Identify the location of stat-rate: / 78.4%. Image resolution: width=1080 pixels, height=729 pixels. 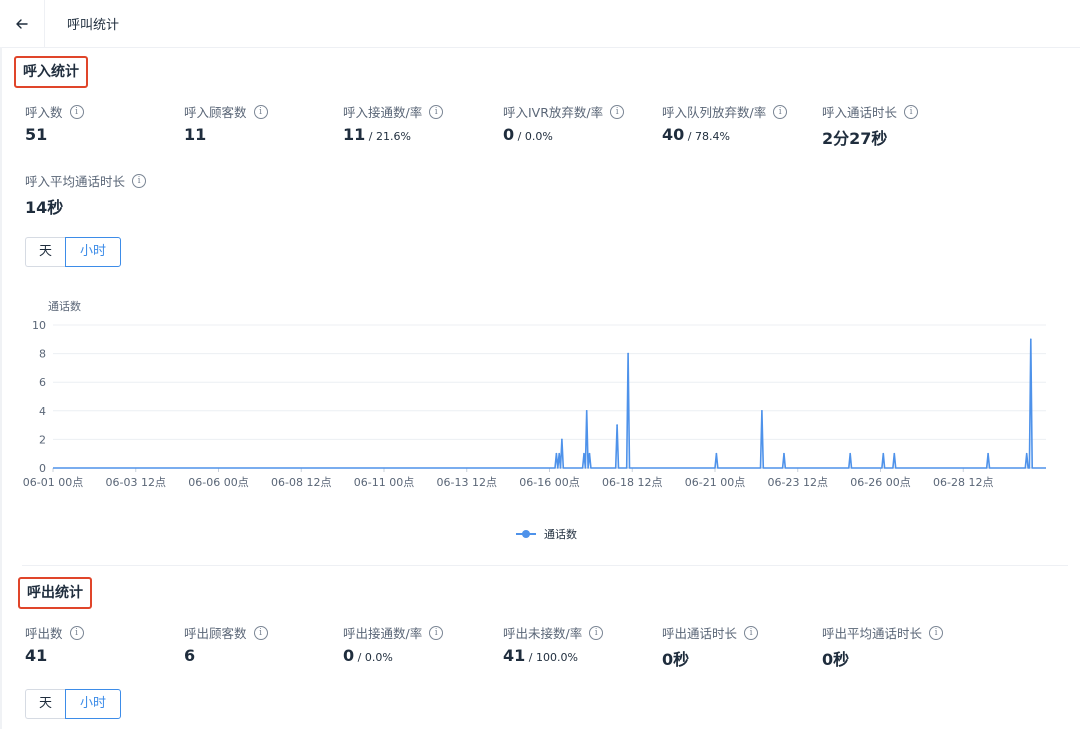
(707, 136).